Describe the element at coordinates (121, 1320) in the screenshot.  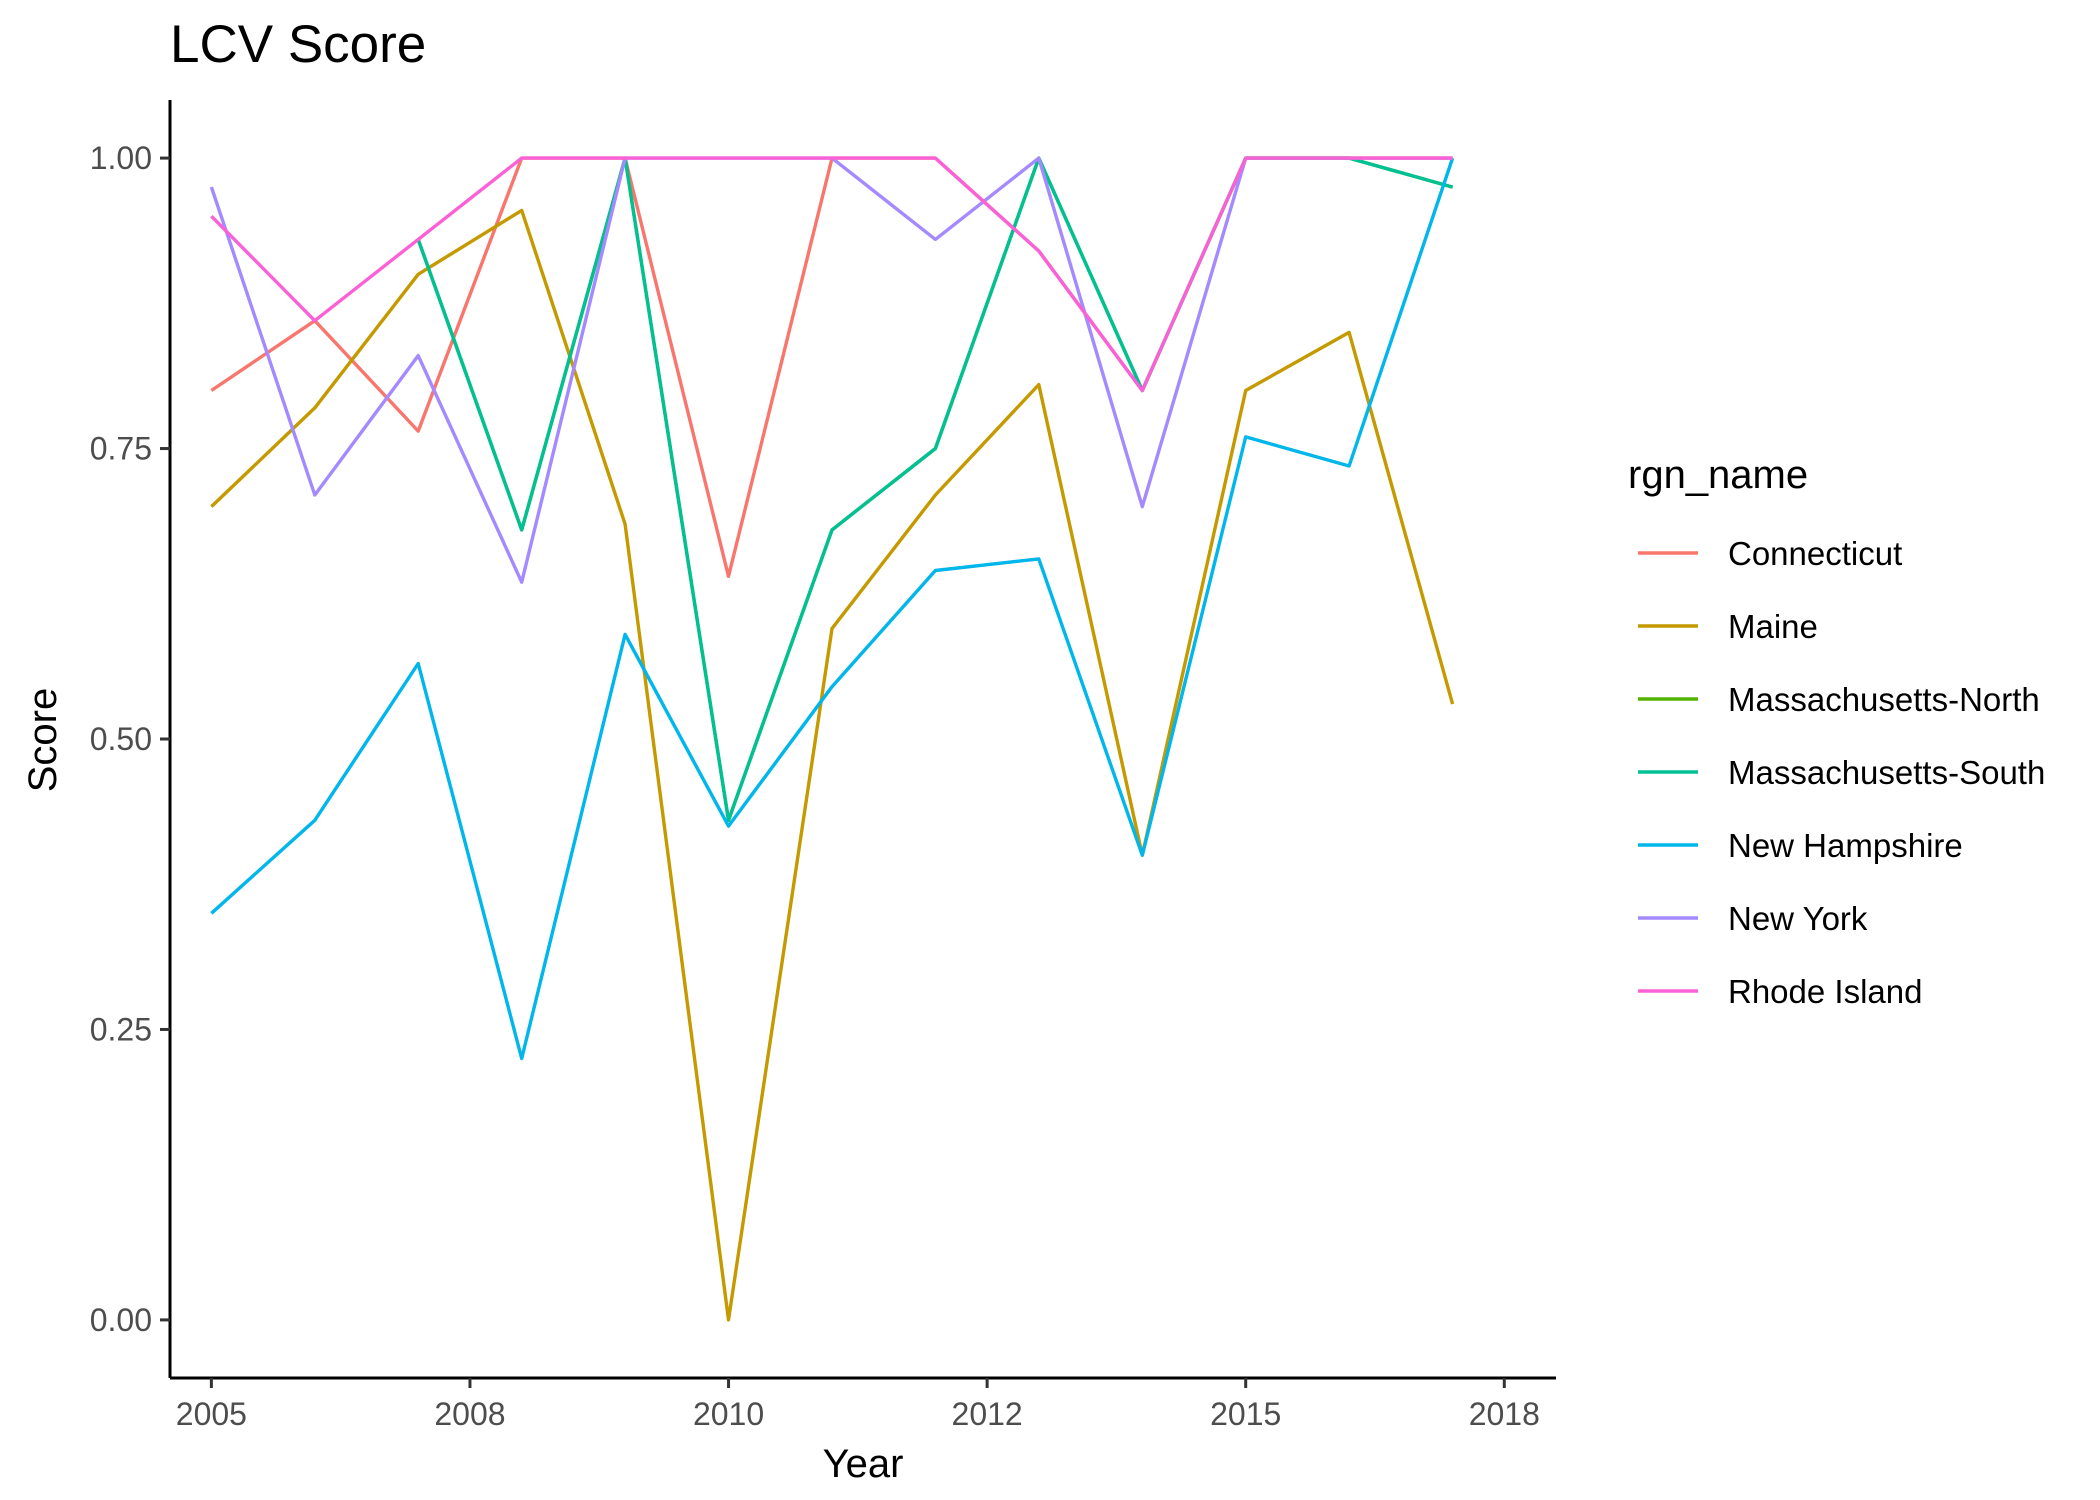
I see `y-tick-label: 0.00` at that location.